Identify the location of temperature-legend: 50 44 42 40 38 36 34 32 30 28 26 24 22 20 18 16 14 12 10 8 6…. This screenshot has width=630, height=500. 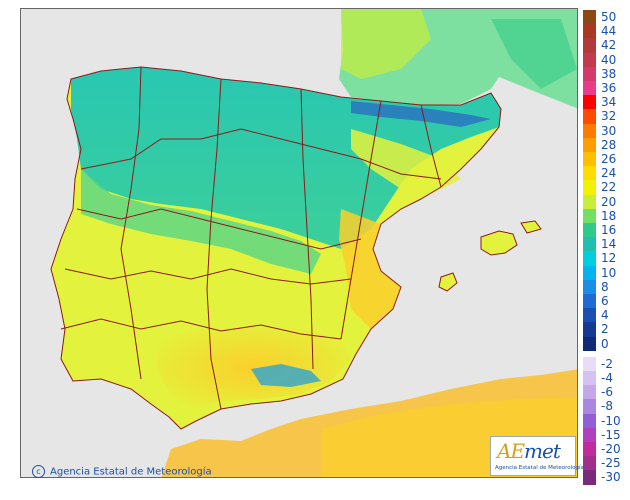
(606, 247).